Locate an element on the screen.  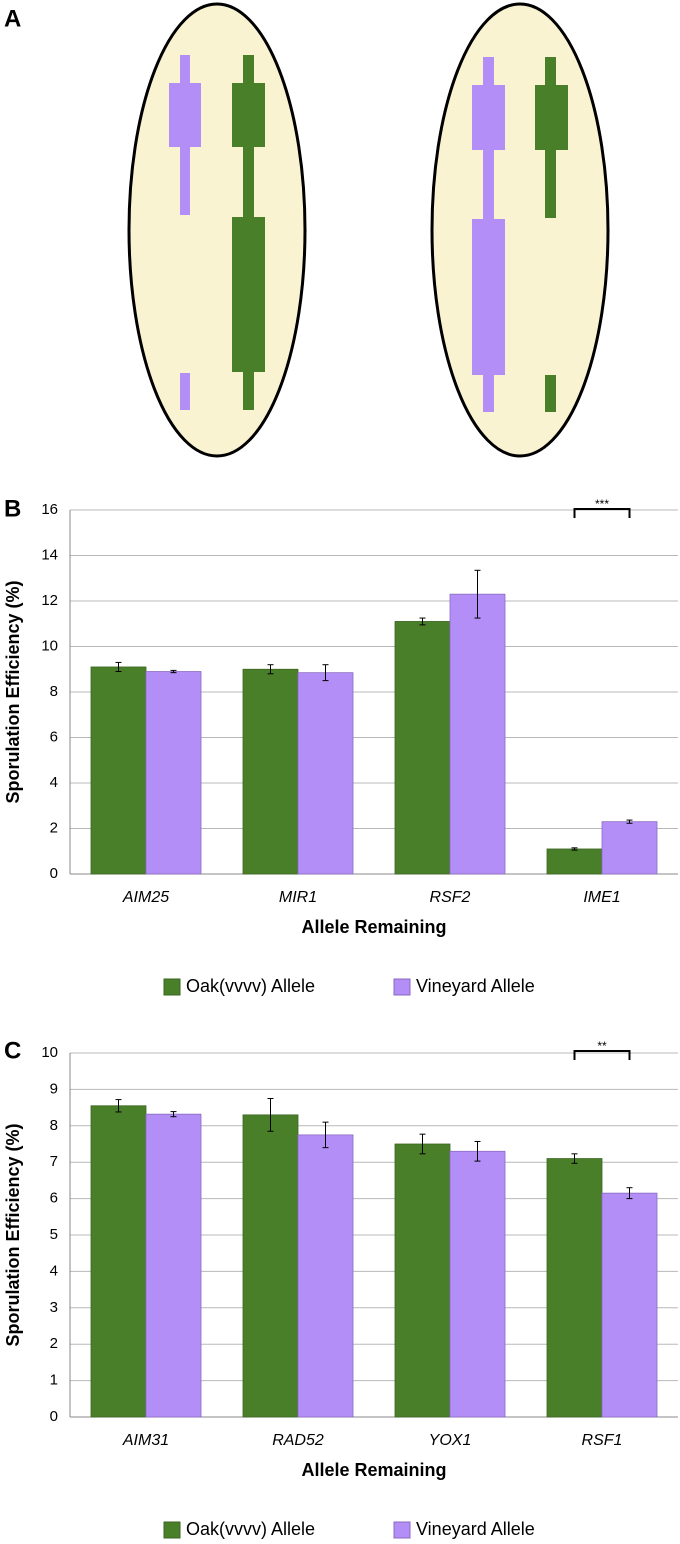
x-tick-label: RSF1 is located at coordinates (602, 1440).